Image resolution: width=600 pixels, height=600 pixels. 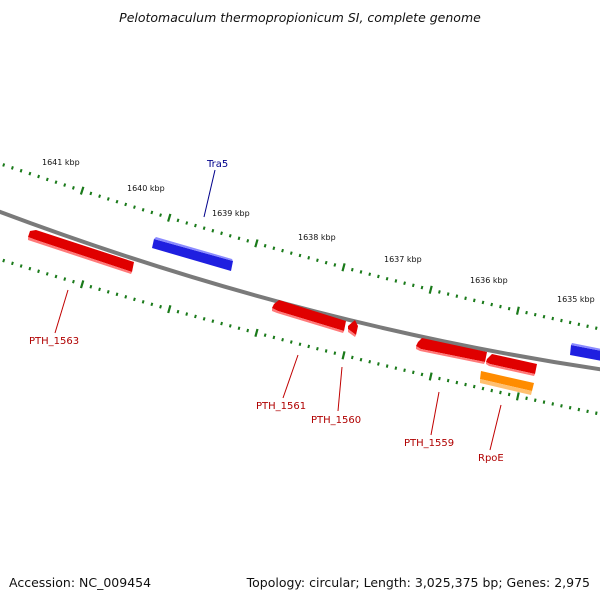 What do you see at coordinates (585, 352) in the screenshot?
I see `gene-arrow-offscreen-forward` at bounding box center [585, 352].